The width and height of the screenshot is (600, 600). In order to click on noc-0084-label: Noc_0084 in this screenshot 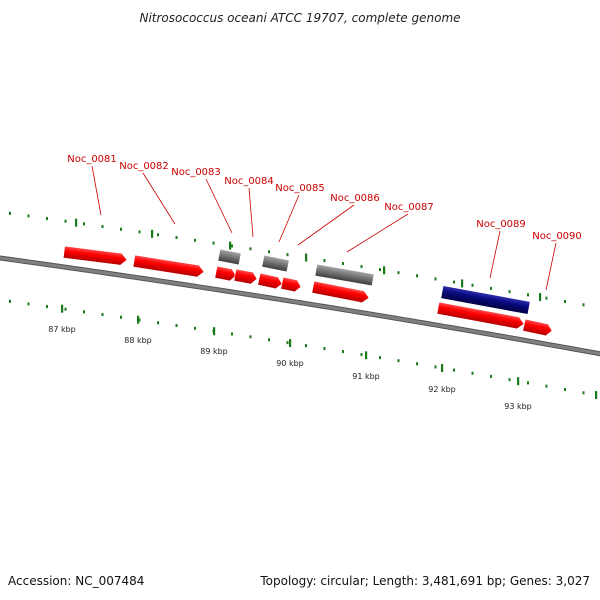, I will do `click(249, 181)`.